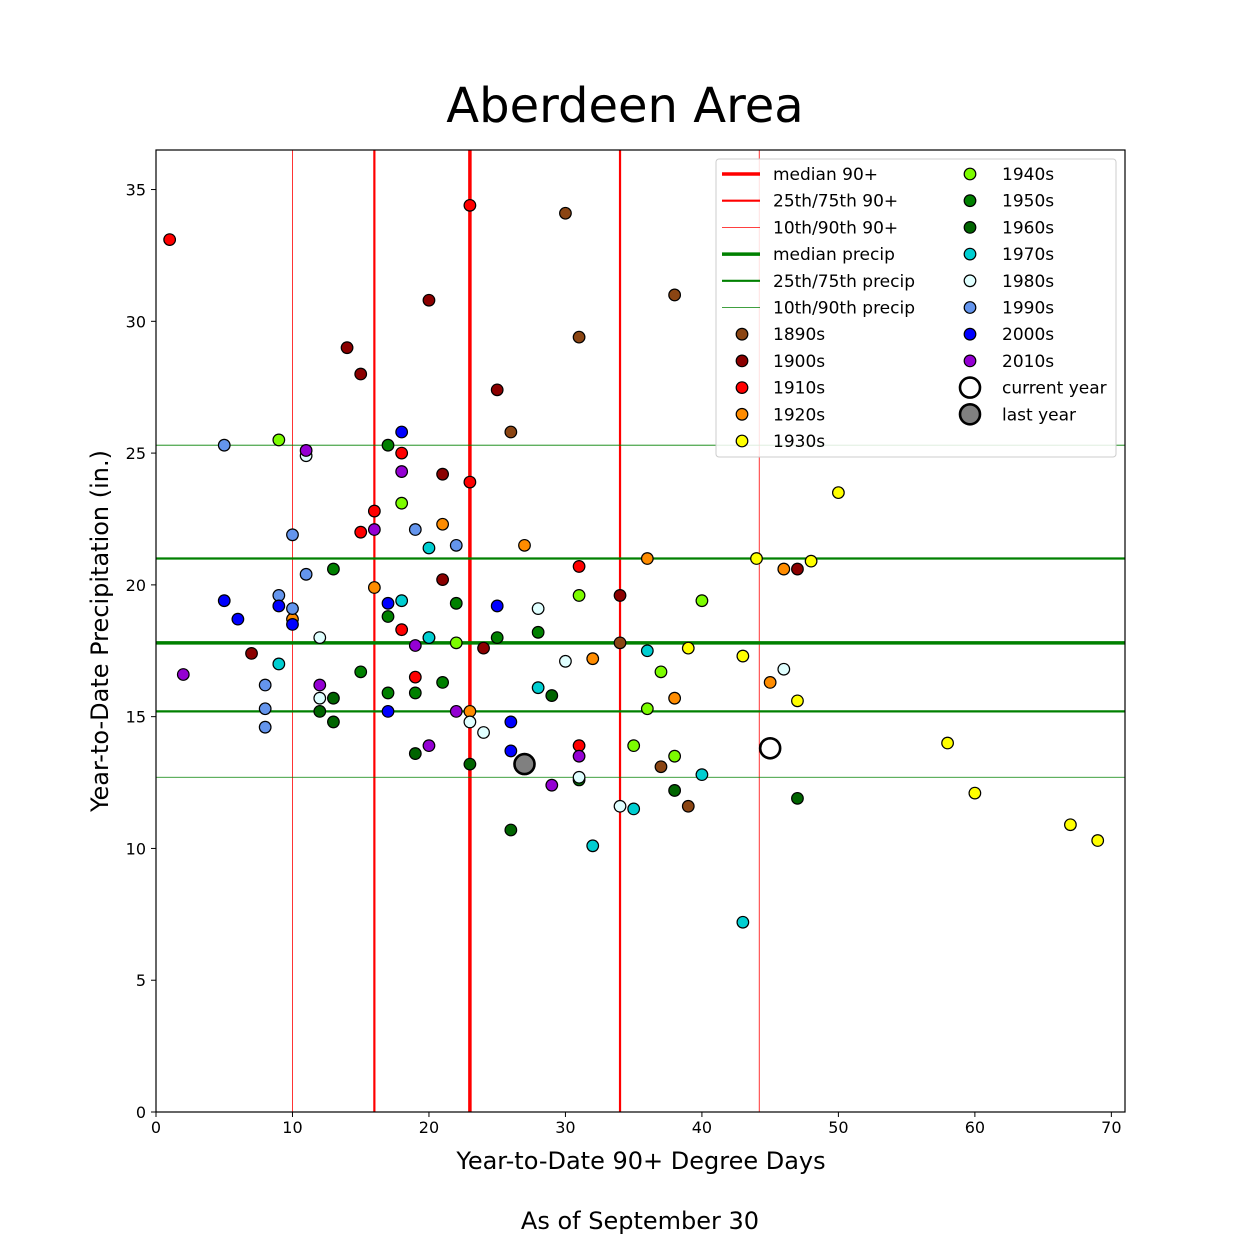  I want to click on legend-label: 1950s, so click(1028, 202).